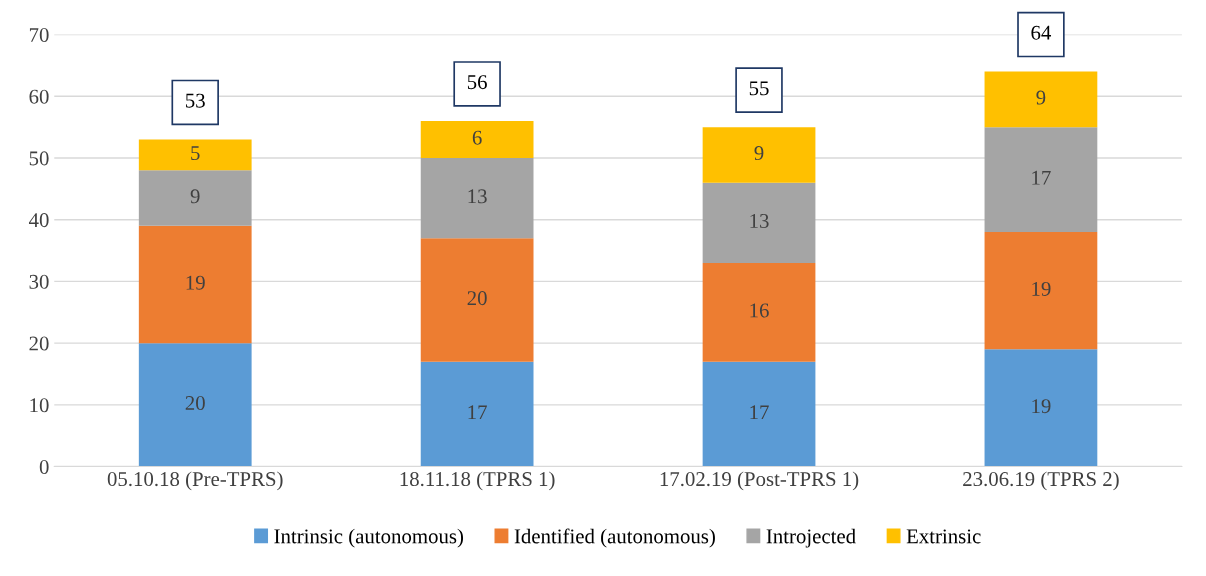 This screenshot has width=1206, height=576. What do you see at coordinates (943, 536) in the screenshot?
I see `legend-label: Extrinsic` at bounding box center [943, 536].